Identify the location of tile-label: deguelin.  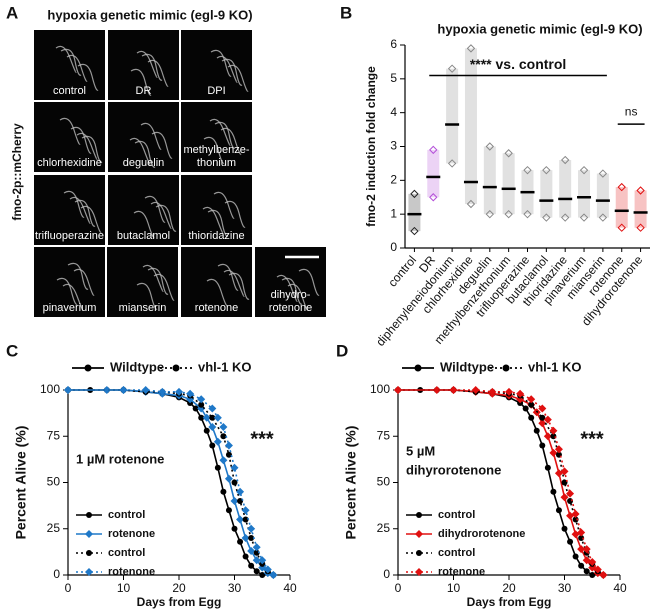
(144, 163).